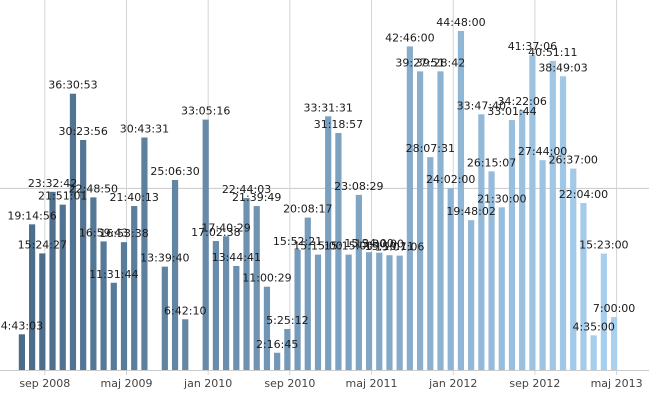 The height and width of the screenshot is (400, 649). I want to click on data-label: 23:32:42, so click(52, 183).